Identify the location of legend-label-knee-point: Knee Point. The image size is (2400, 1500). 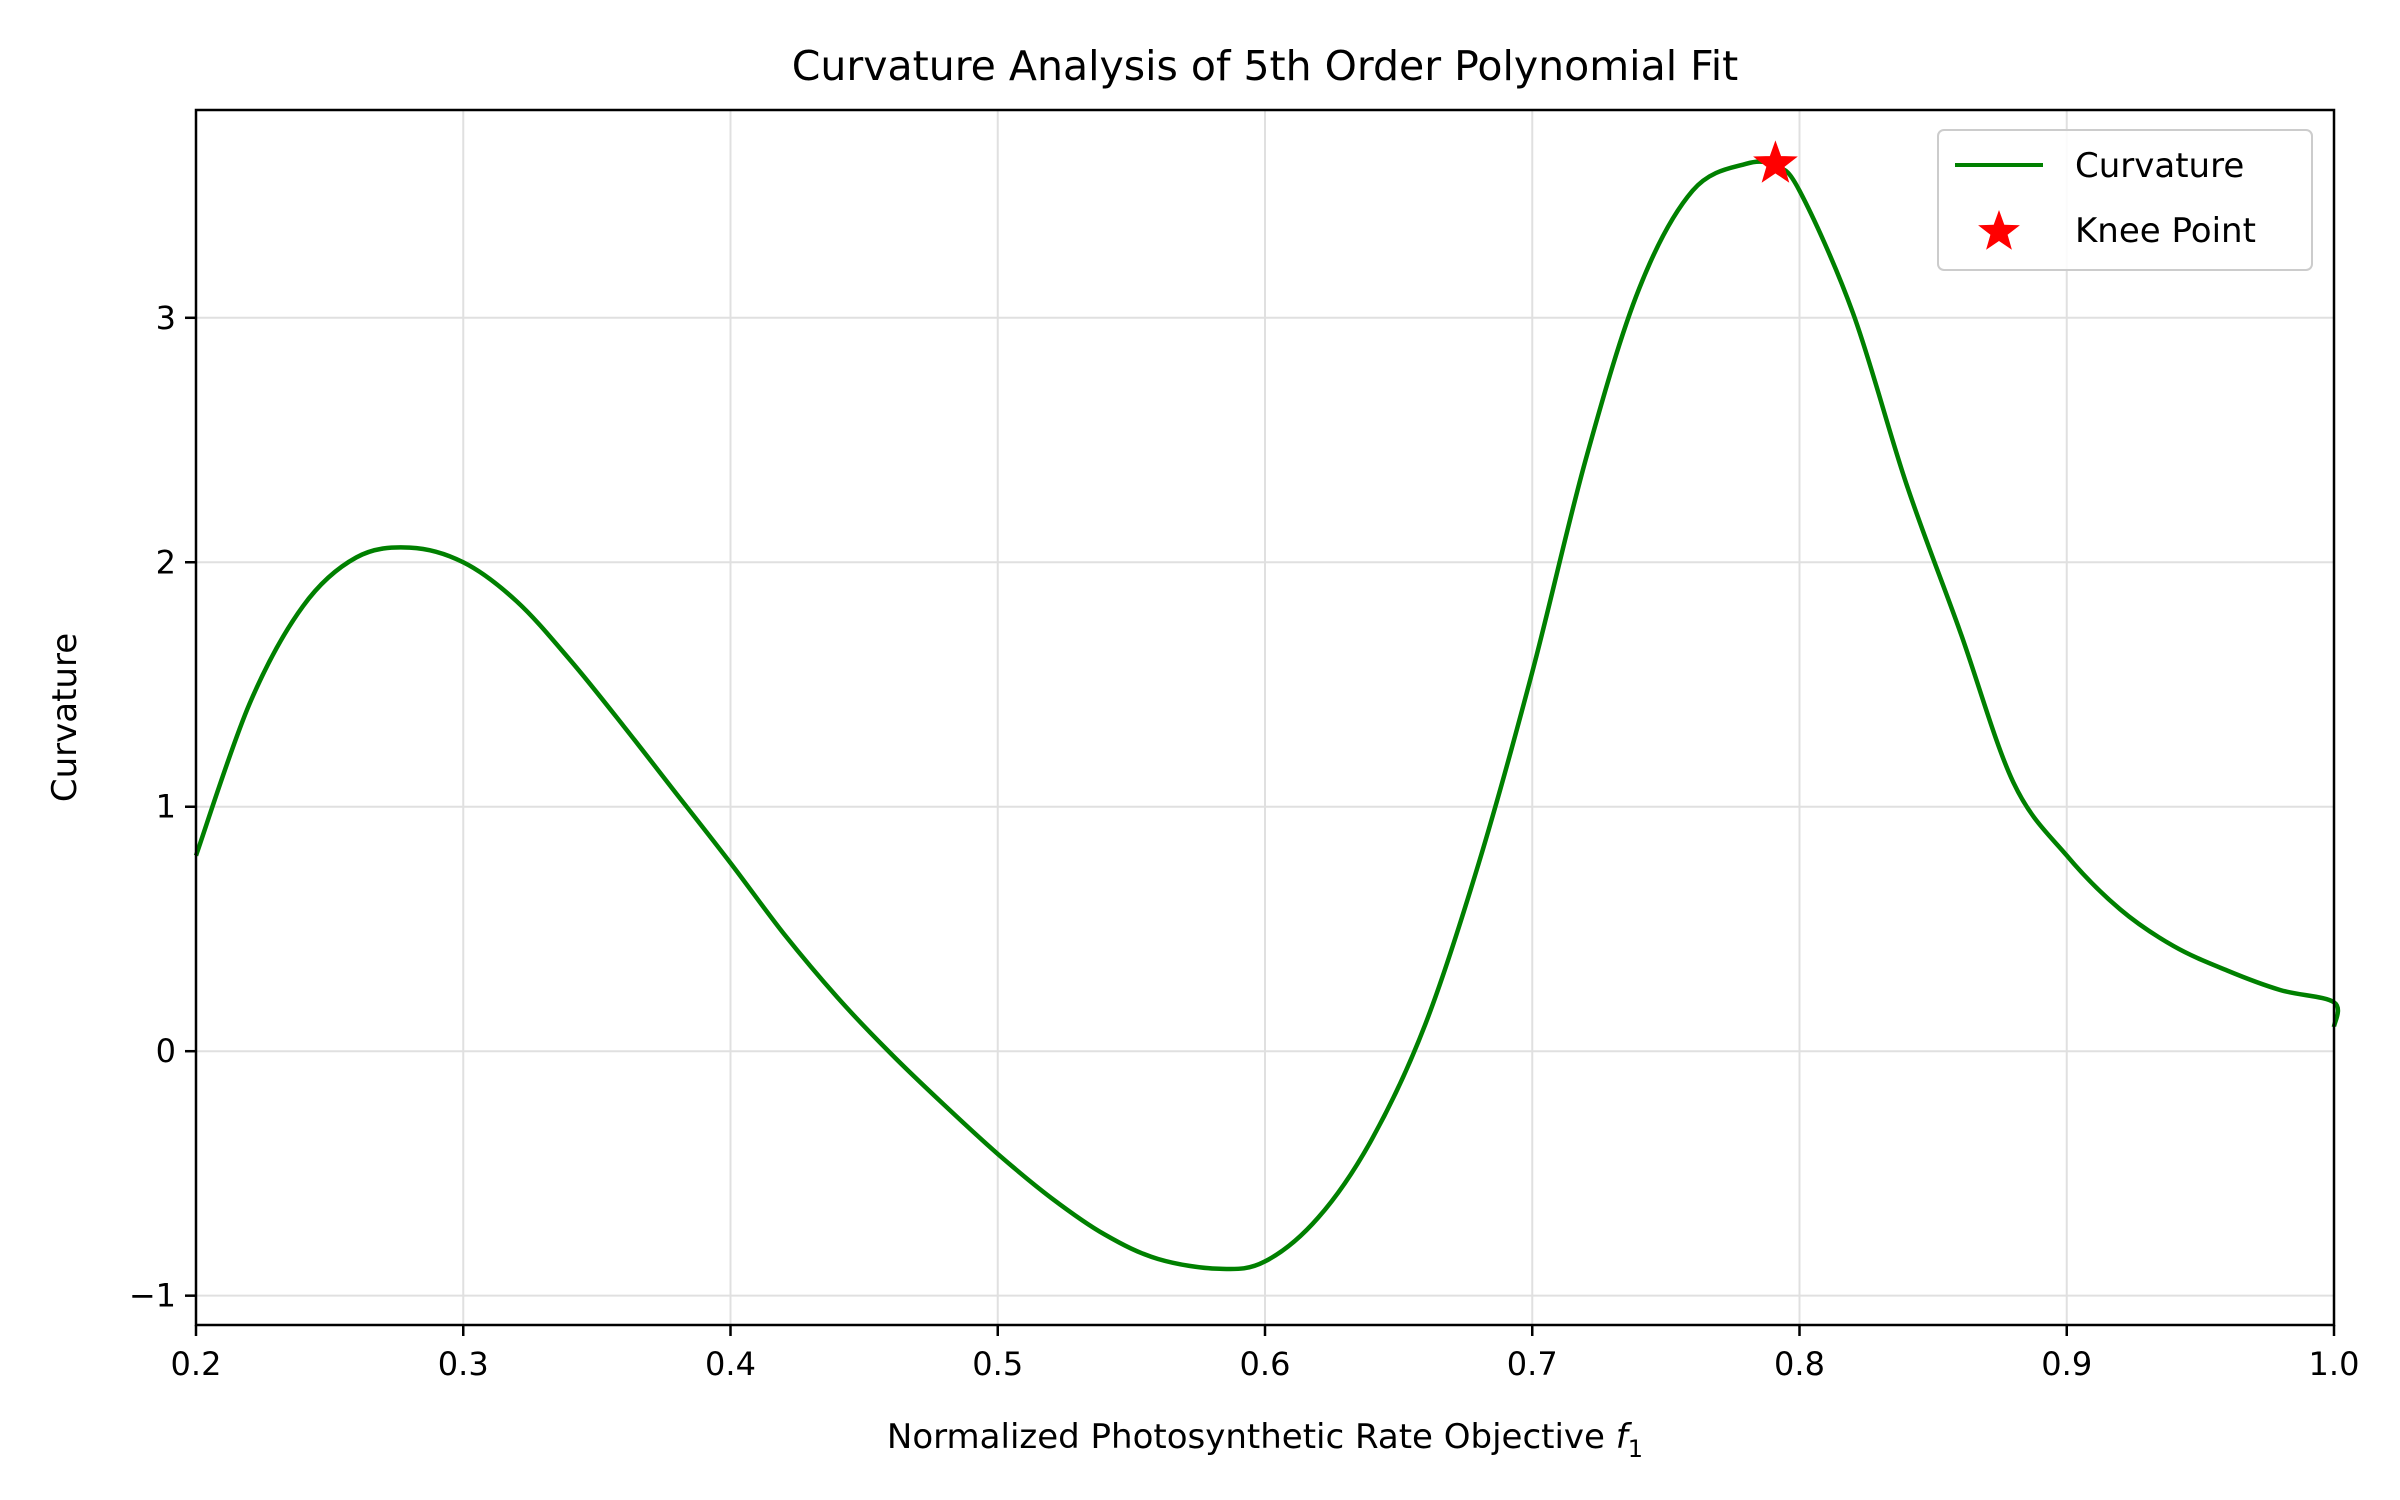
(2165, 231).